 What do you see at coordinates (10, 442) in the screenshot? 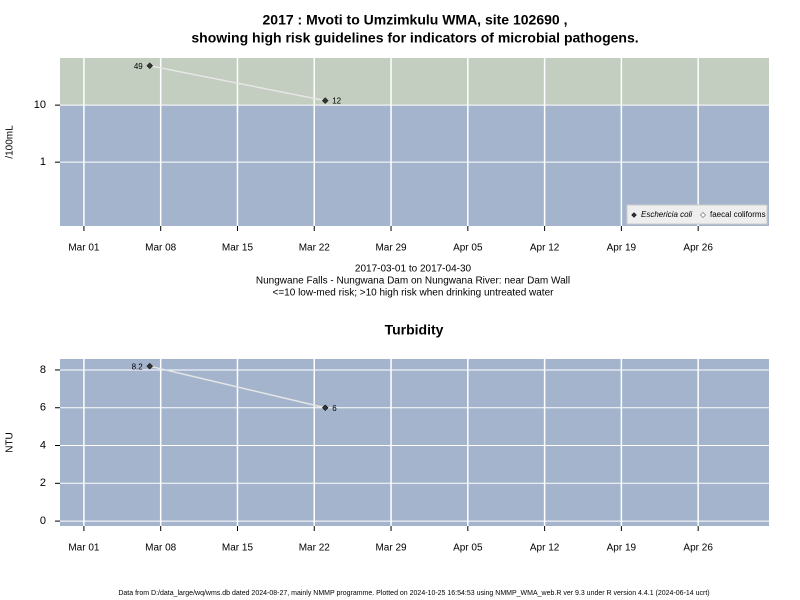
I see `y-axis-label: NTU` at bounding box center [10, 442].